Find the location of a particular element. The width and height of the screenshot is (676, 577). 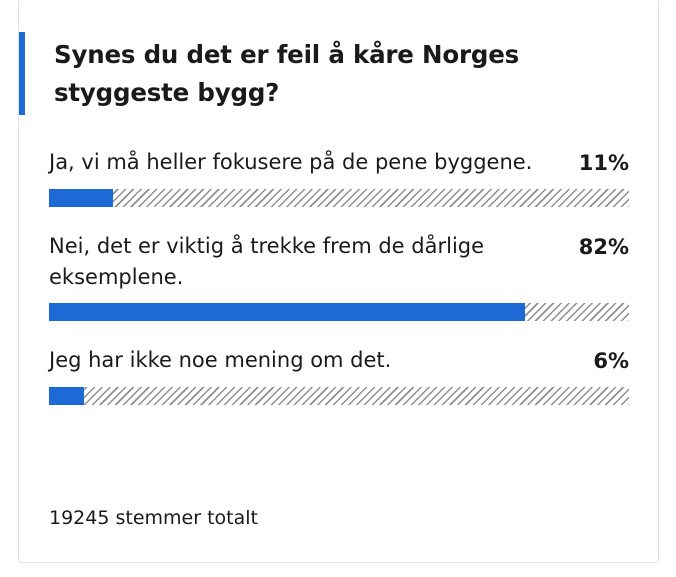

option-percent: 11% is located at coordinates (603, 163).